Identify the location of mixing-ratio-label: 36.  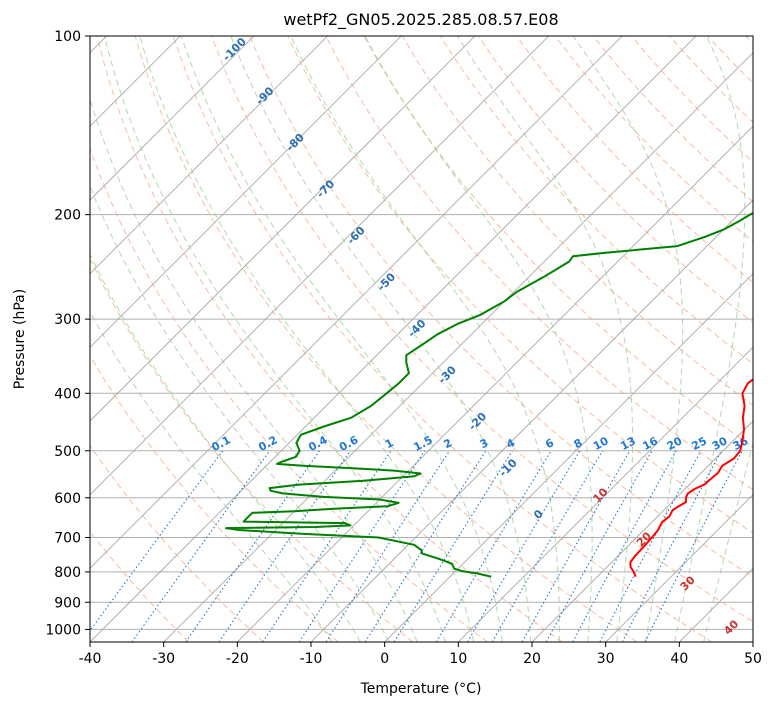
(741, 443).